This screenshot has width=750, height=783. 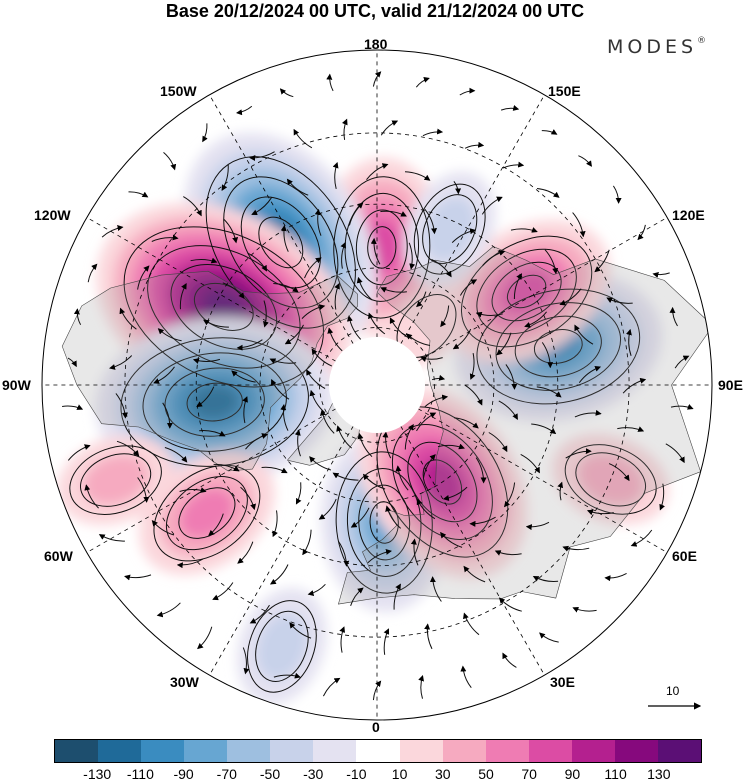 What do you see at coordinates (562, 682) in the screenshot?
I see `lon-label-30e: 30E` at bounding box center [562, 682].